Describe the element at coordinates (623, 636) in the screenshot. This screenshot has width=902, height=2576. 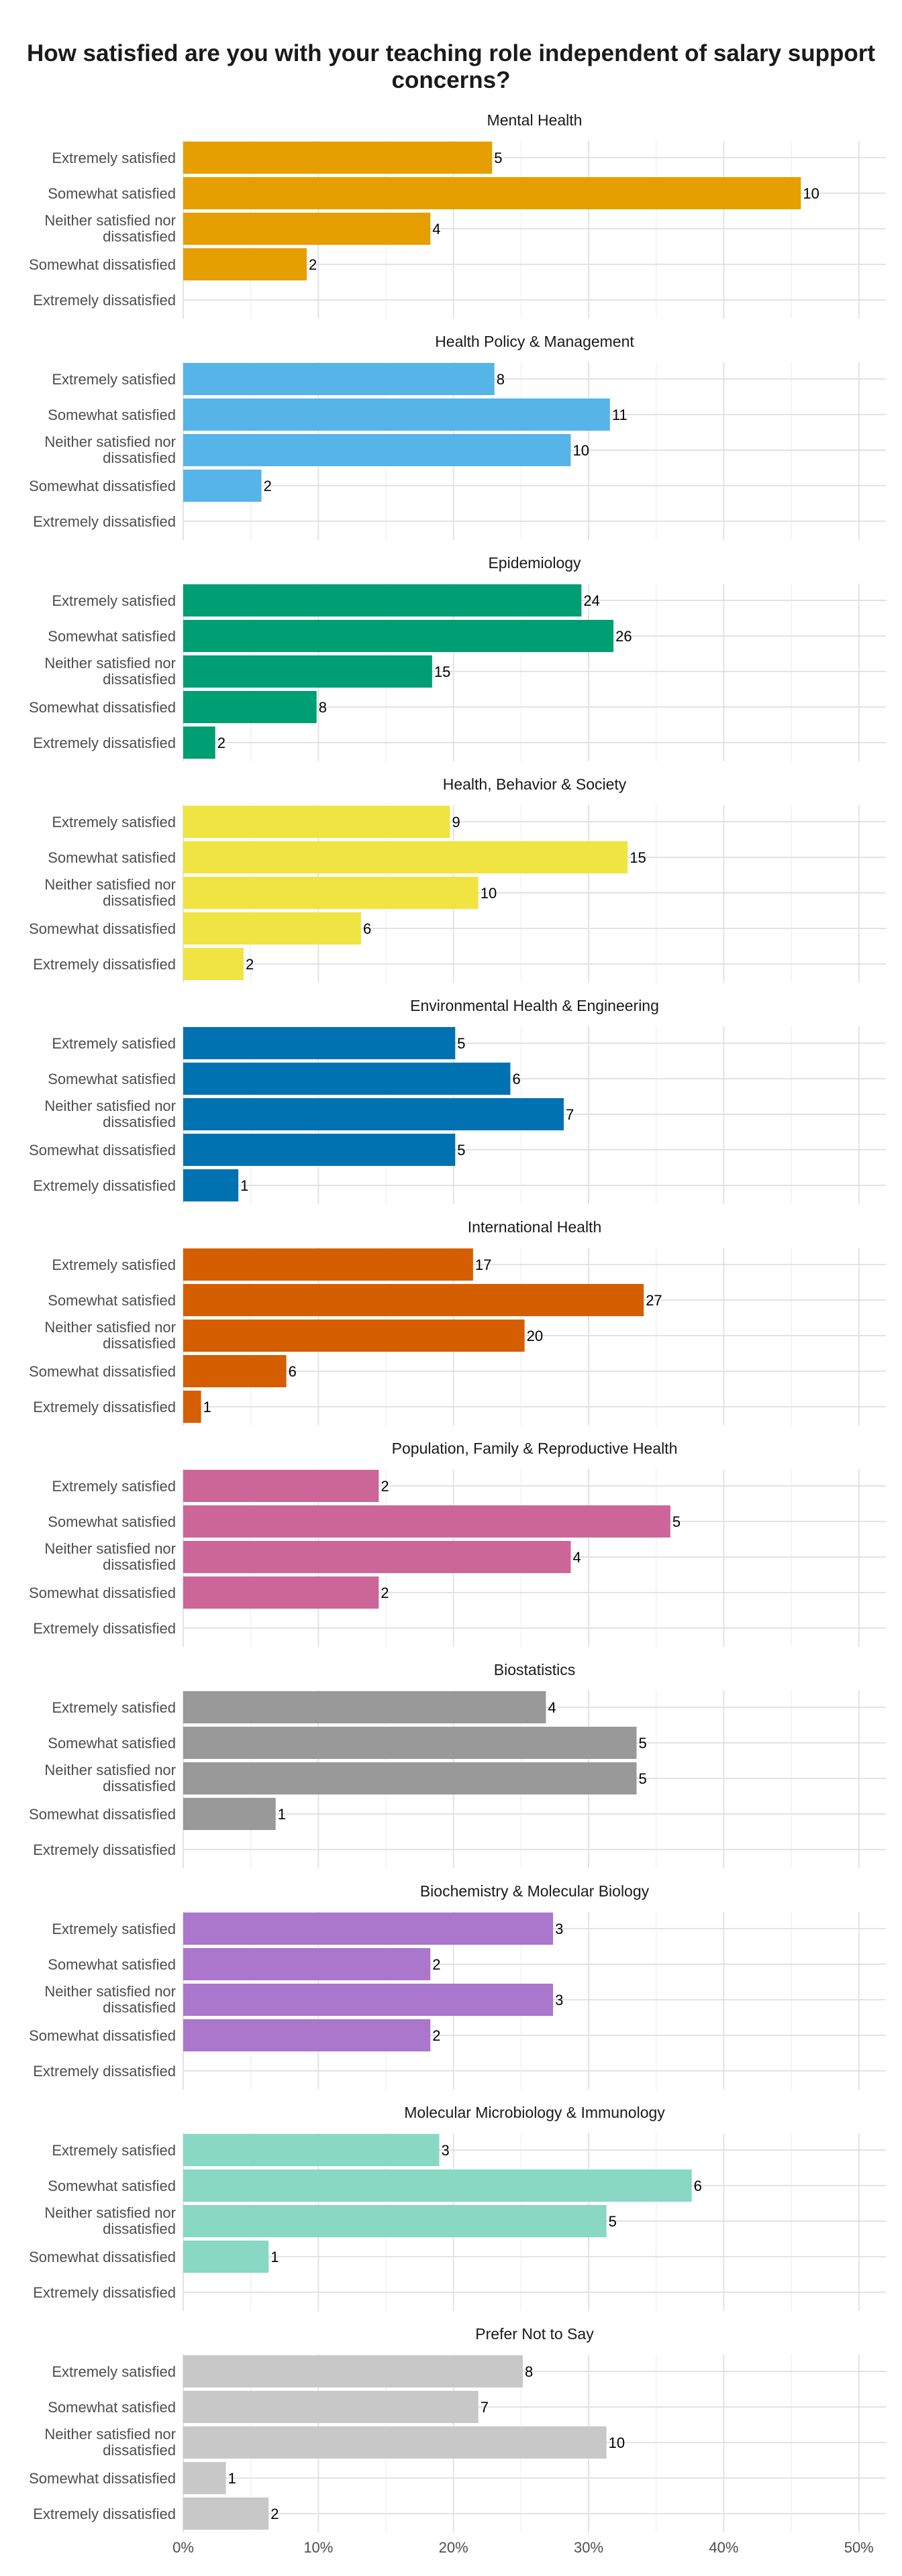
I see `data-label: 26` at that location.